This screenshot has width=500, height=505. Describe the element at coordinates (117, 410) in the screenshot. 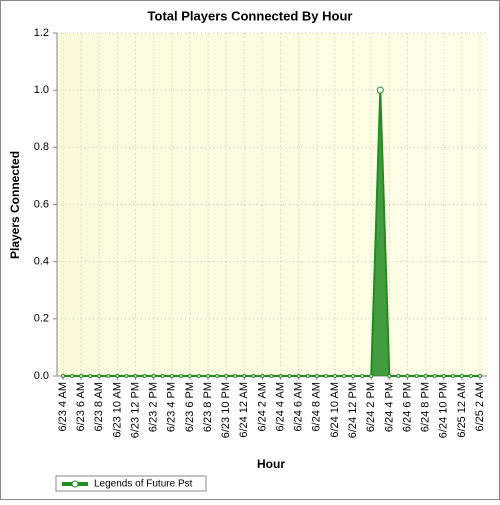

I see `x-tick-label: 6/23 10 AM` at that location.